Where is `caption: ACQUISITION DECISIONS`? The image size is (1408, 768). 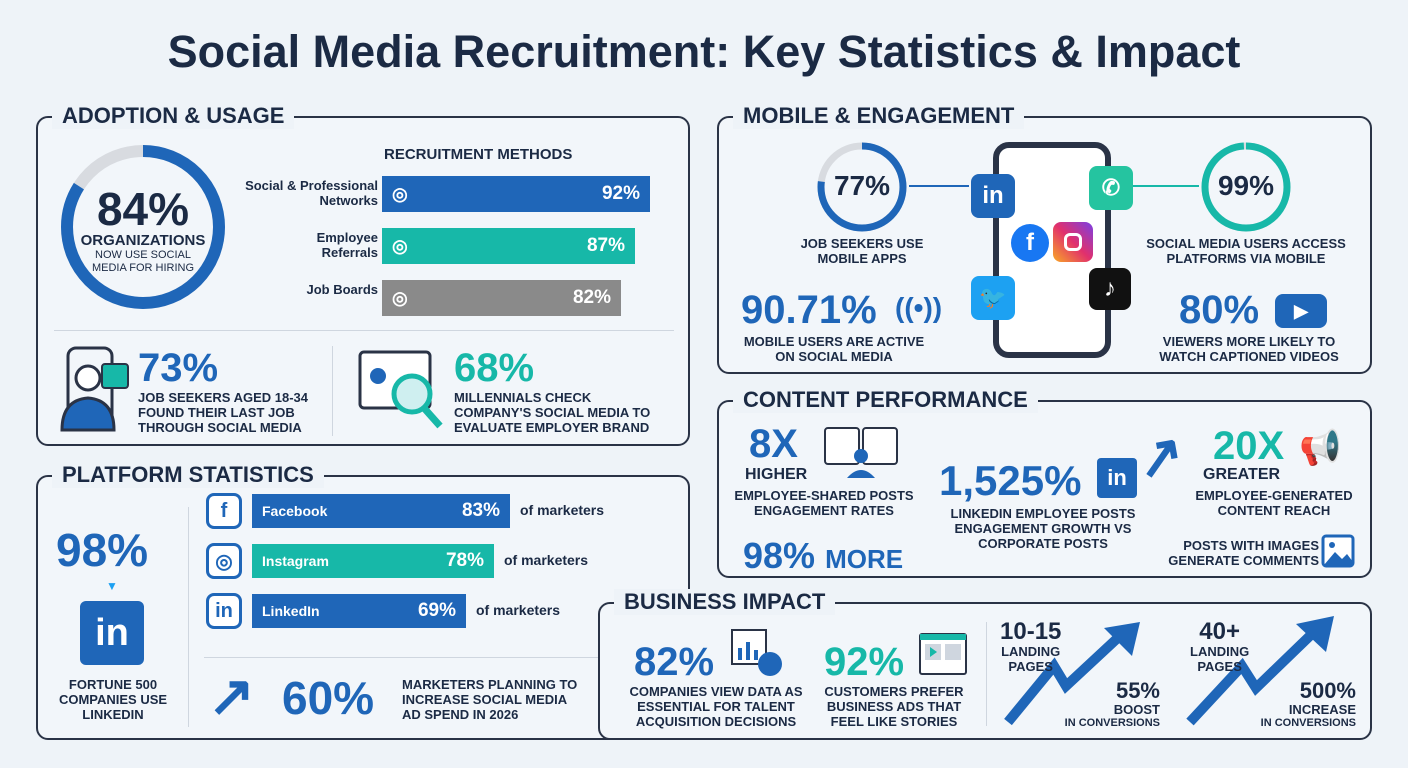 caption: ACQUISITION DECISIONS is located at coordinates (716, 721).